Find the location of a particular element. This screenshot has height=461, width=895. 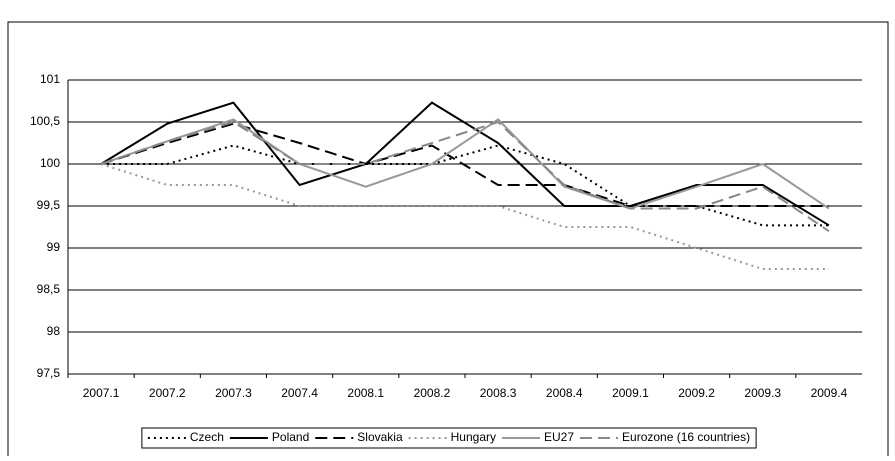

y-tick-label: 97,5 is located at coordinates (49, 373).